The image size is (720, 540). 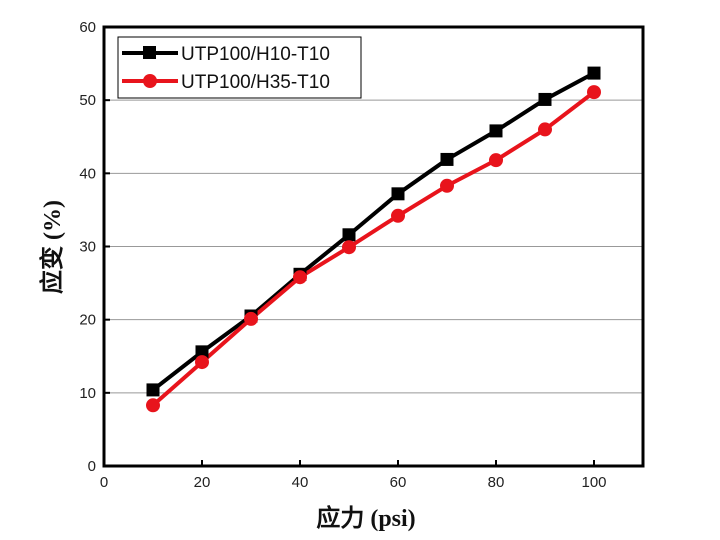 I want to click on y-tick-label: 30, so click(x=87, y=247).